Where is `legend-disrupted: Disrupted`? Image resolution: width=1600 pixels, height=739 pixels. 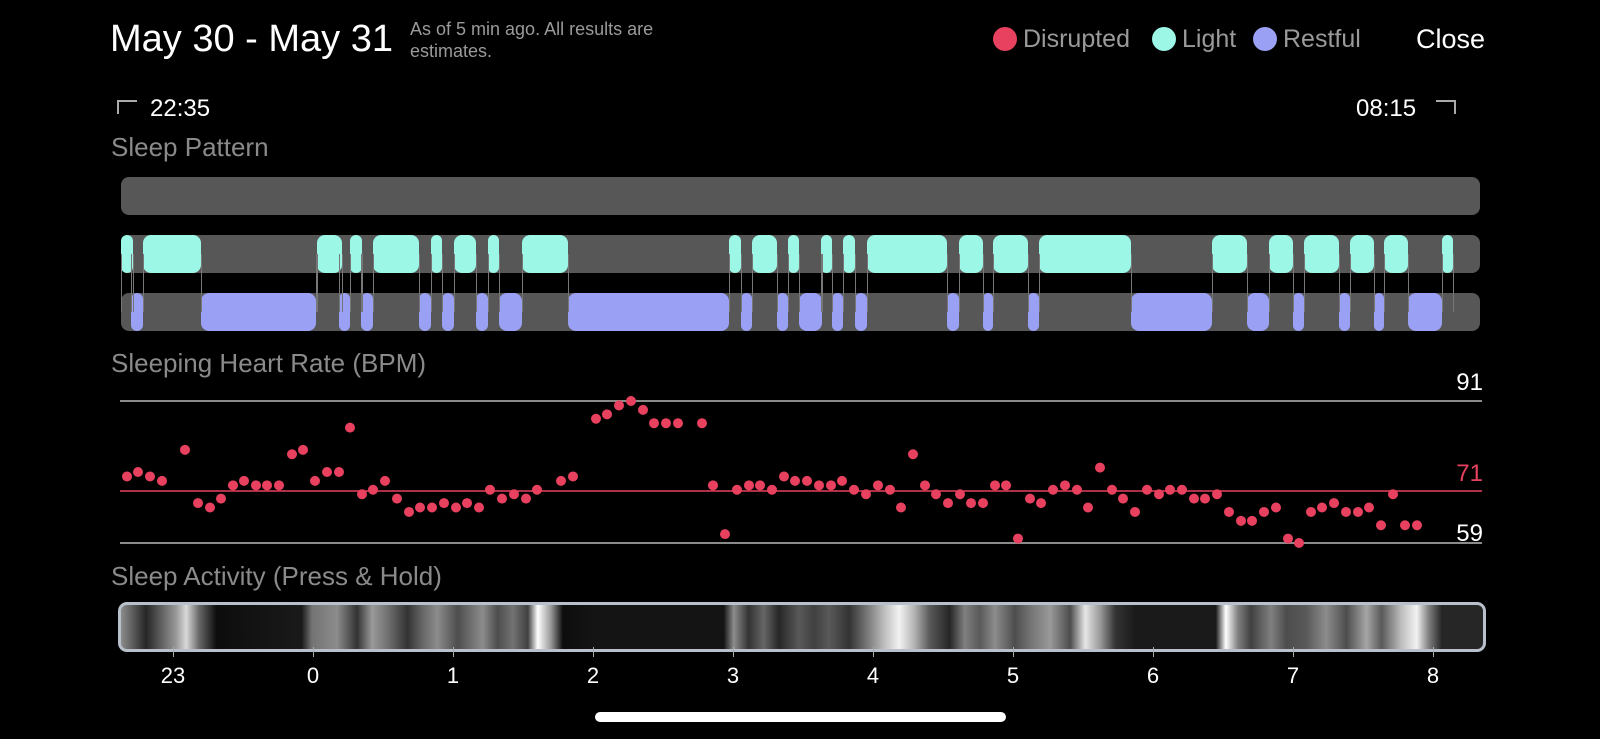 legend-disrupted: Disrupted is located at coordinates (1061, 39).